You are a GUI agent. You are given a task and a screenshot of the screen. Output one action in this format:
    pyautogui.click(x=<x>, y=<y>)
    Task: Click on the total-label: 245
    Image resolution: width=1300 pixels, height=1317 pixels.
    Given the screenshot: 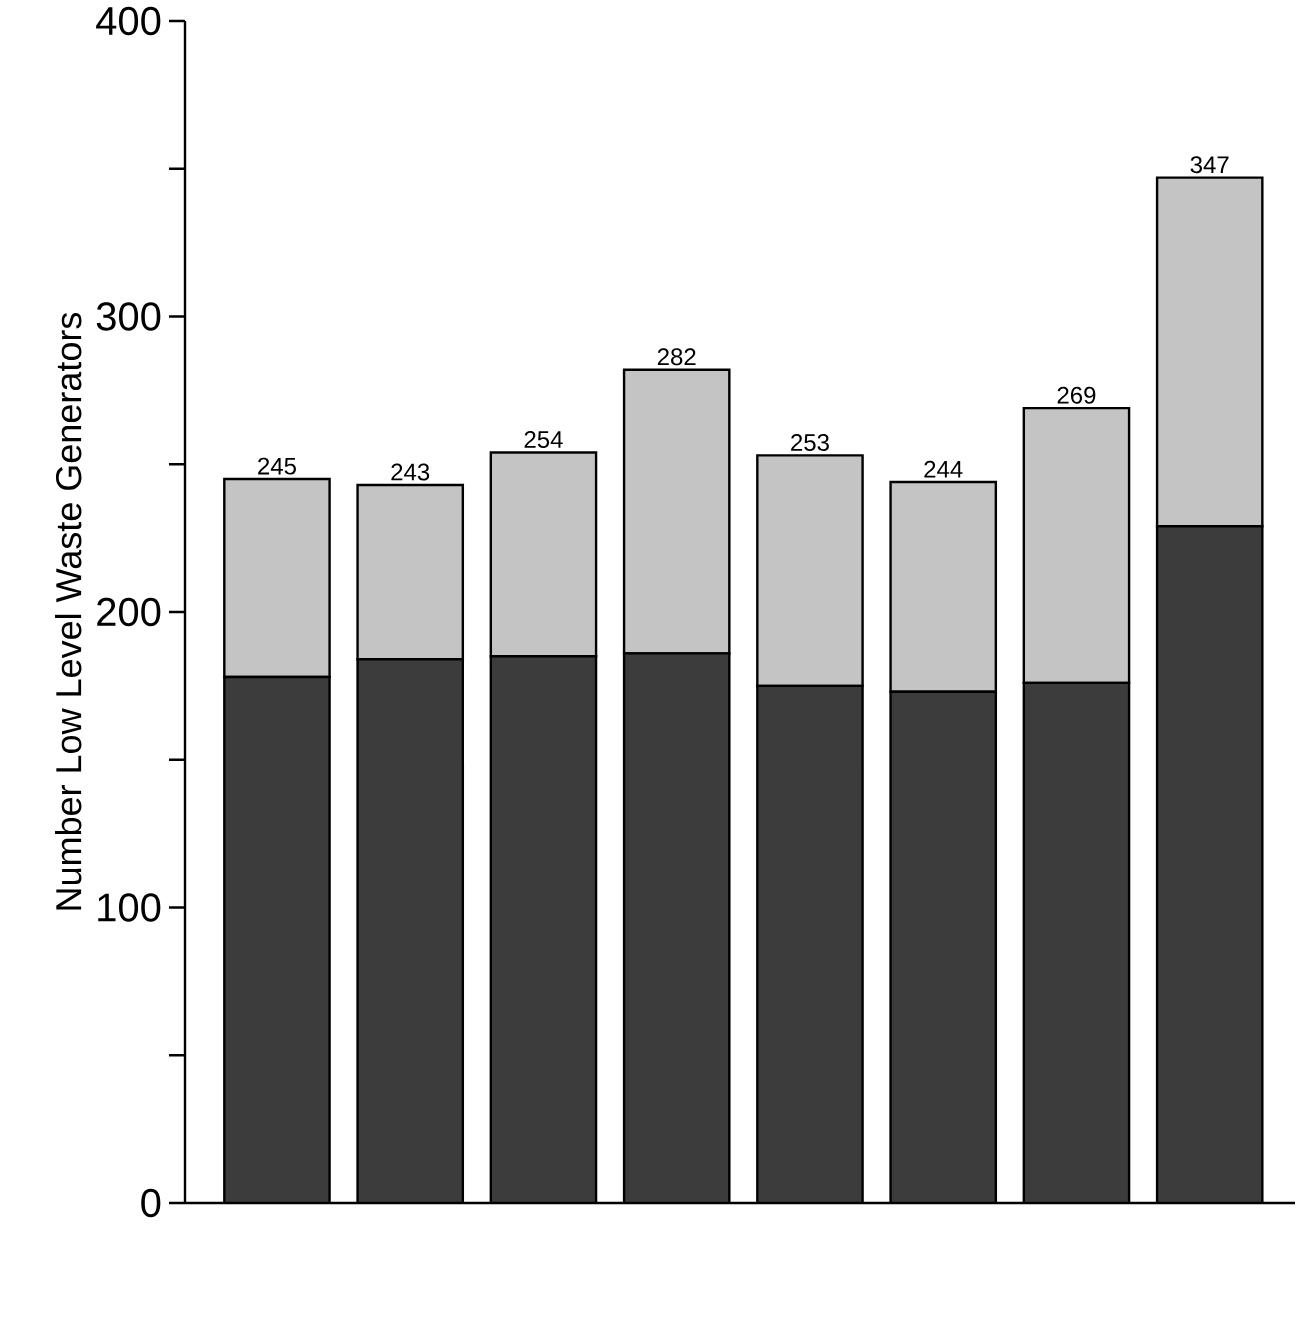 What is the action you would take?
    pyautogui.click(x=277, y=466)
    